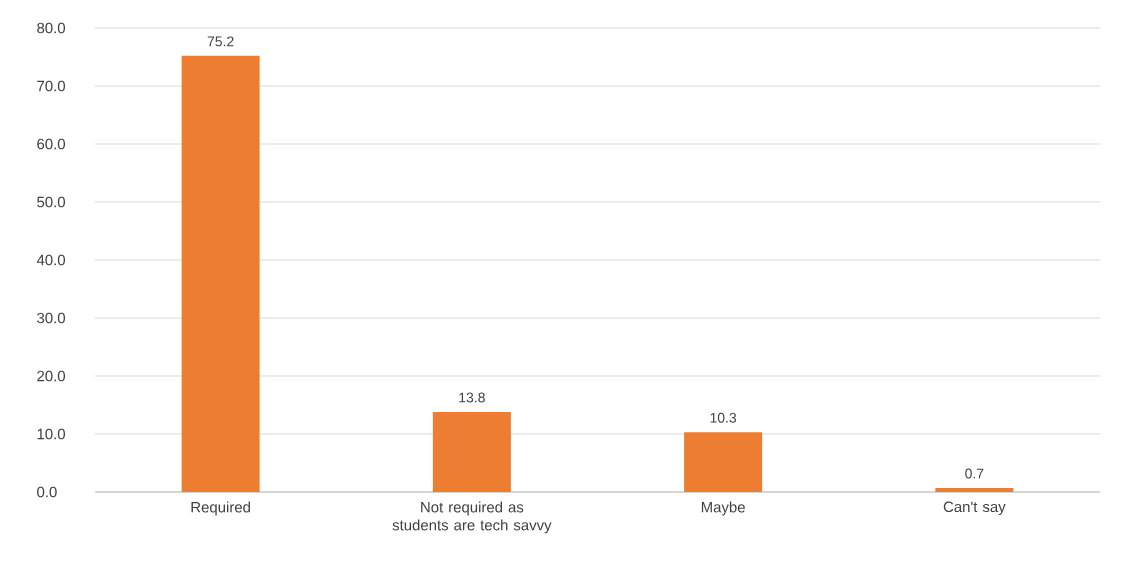  I want to click on y-tick-label: 20.0, so click(51, 376).